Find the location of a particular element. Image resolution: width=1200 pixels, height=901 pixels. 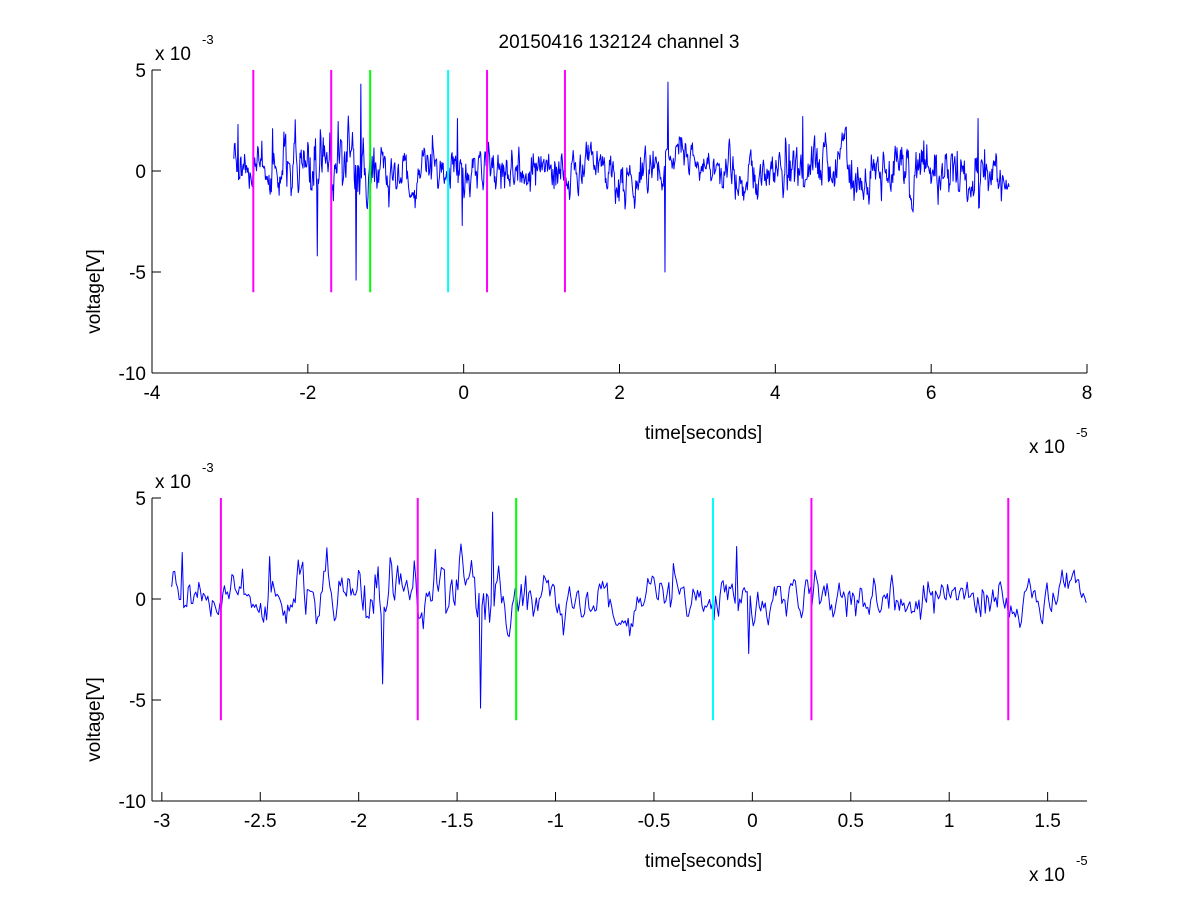

x-tick-label: 1.5 is located at coordinates (1047, 821).